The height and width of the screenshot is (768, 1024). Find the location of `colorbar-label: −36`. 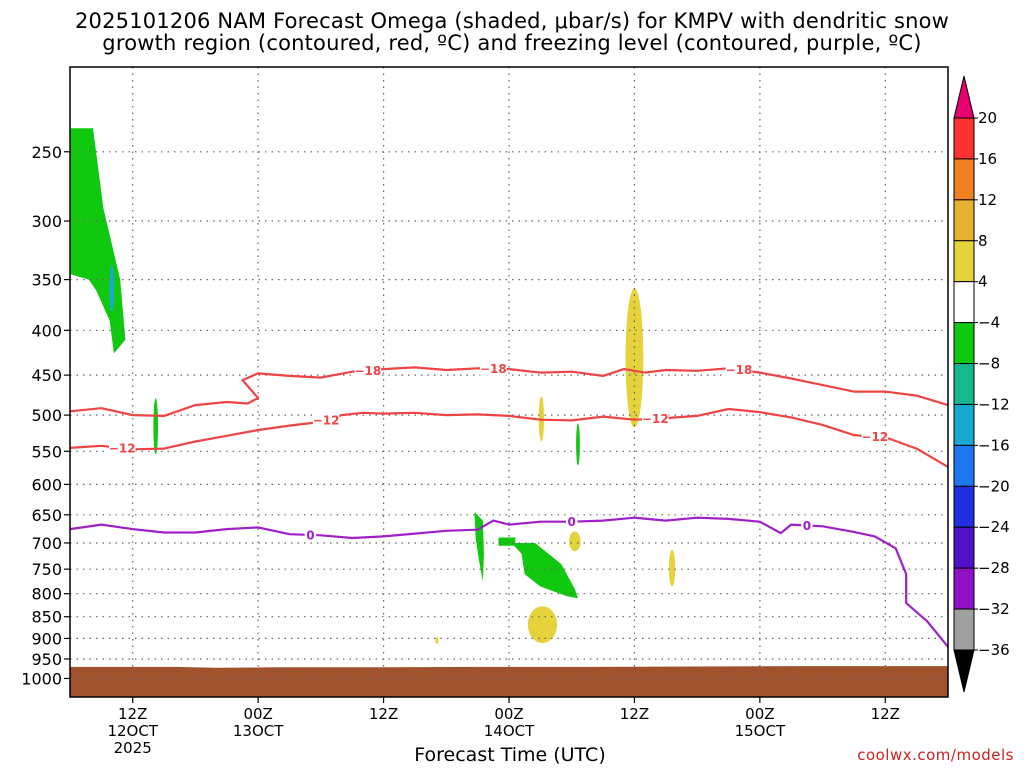

colorbar-label: −36 is located at coordinates (994, 650).